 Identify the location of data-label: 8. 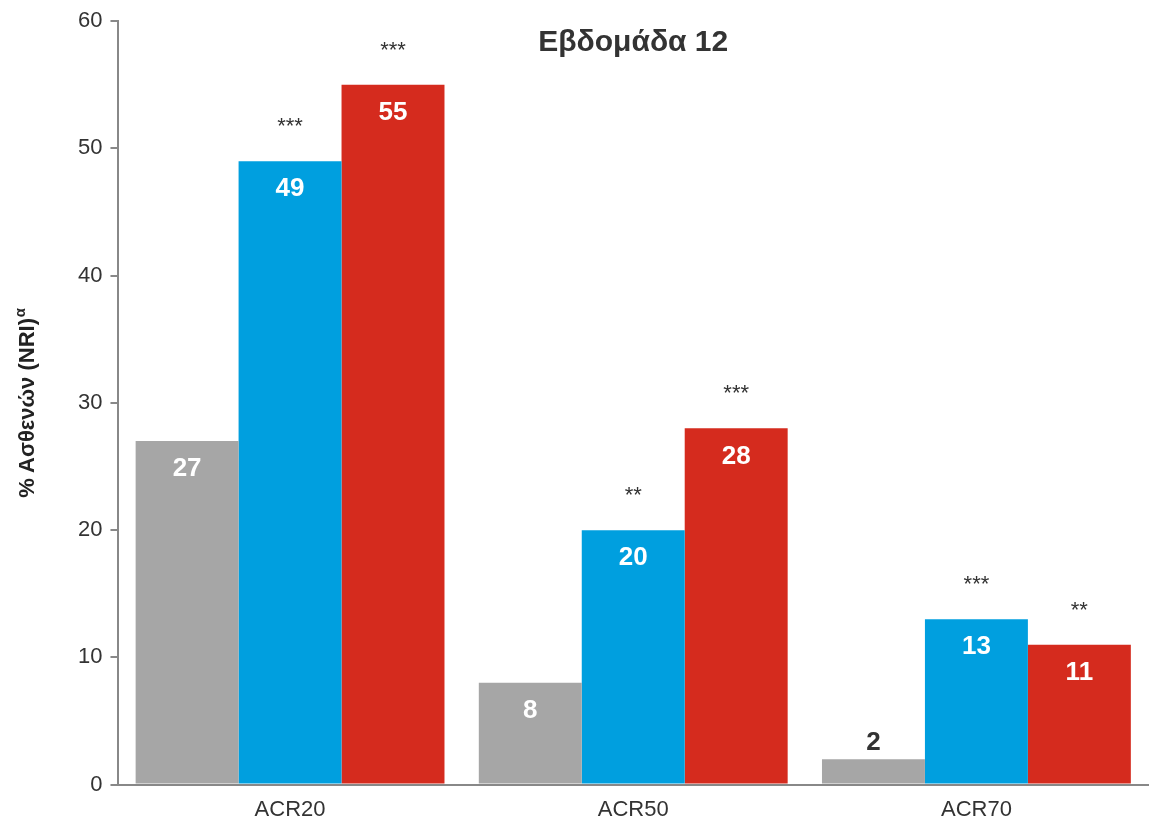
(530, 708).